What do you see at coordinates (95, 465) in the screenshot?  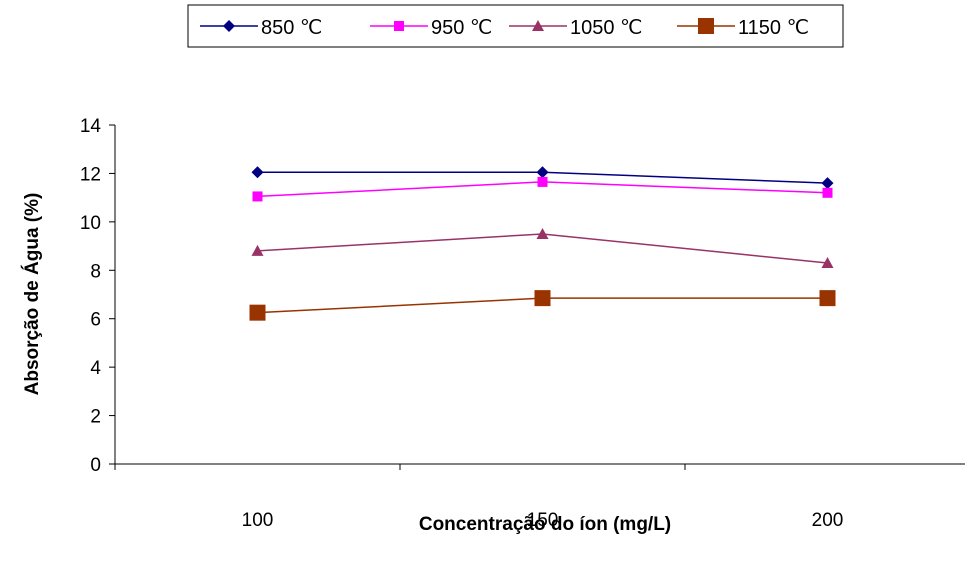 I see `y-tick-label: 0` at bounding box center [95, 465].